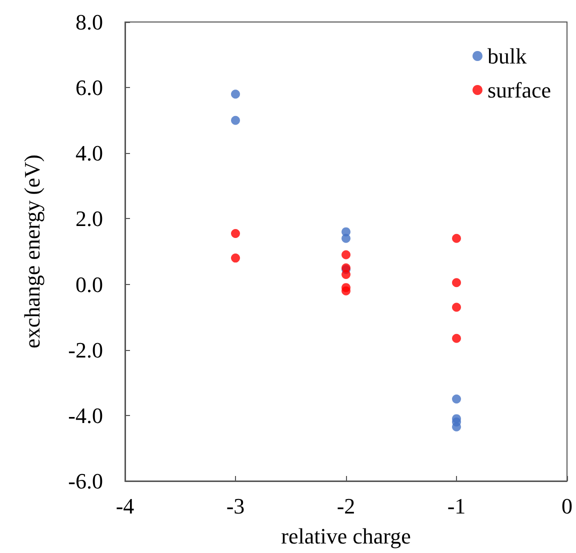 The width and height of the screenshot is (576, 553). What do you see at coordinates (519, 90) in the screenshot?
I see `legend-label: surface` at bounding box center [519, 90].